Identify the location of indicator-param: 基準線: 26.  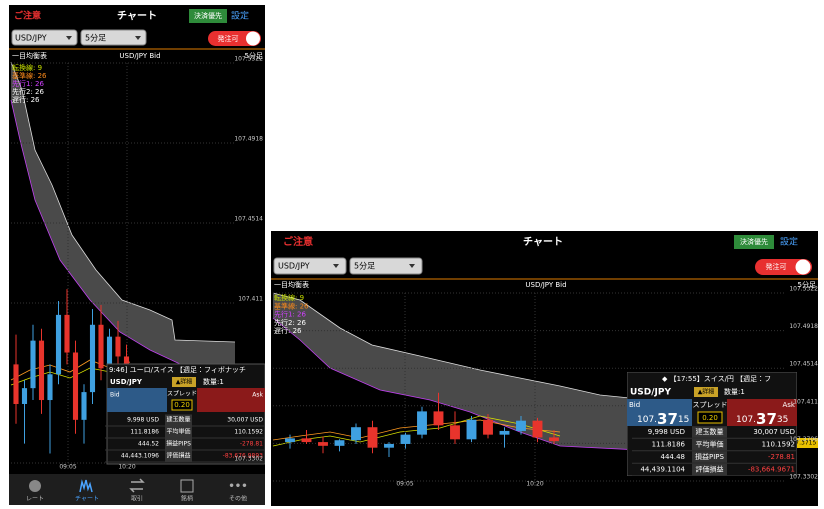
(291, 305).